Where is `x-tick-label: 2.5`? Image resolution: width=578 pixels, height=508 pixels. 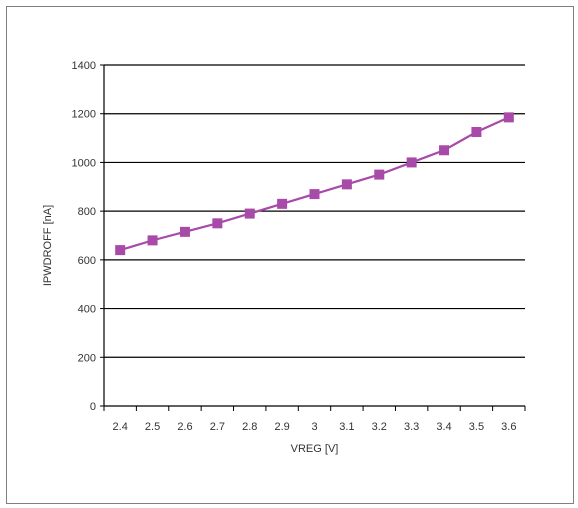
x-tick-label: 2.5 is located at coordinates (152, 427).